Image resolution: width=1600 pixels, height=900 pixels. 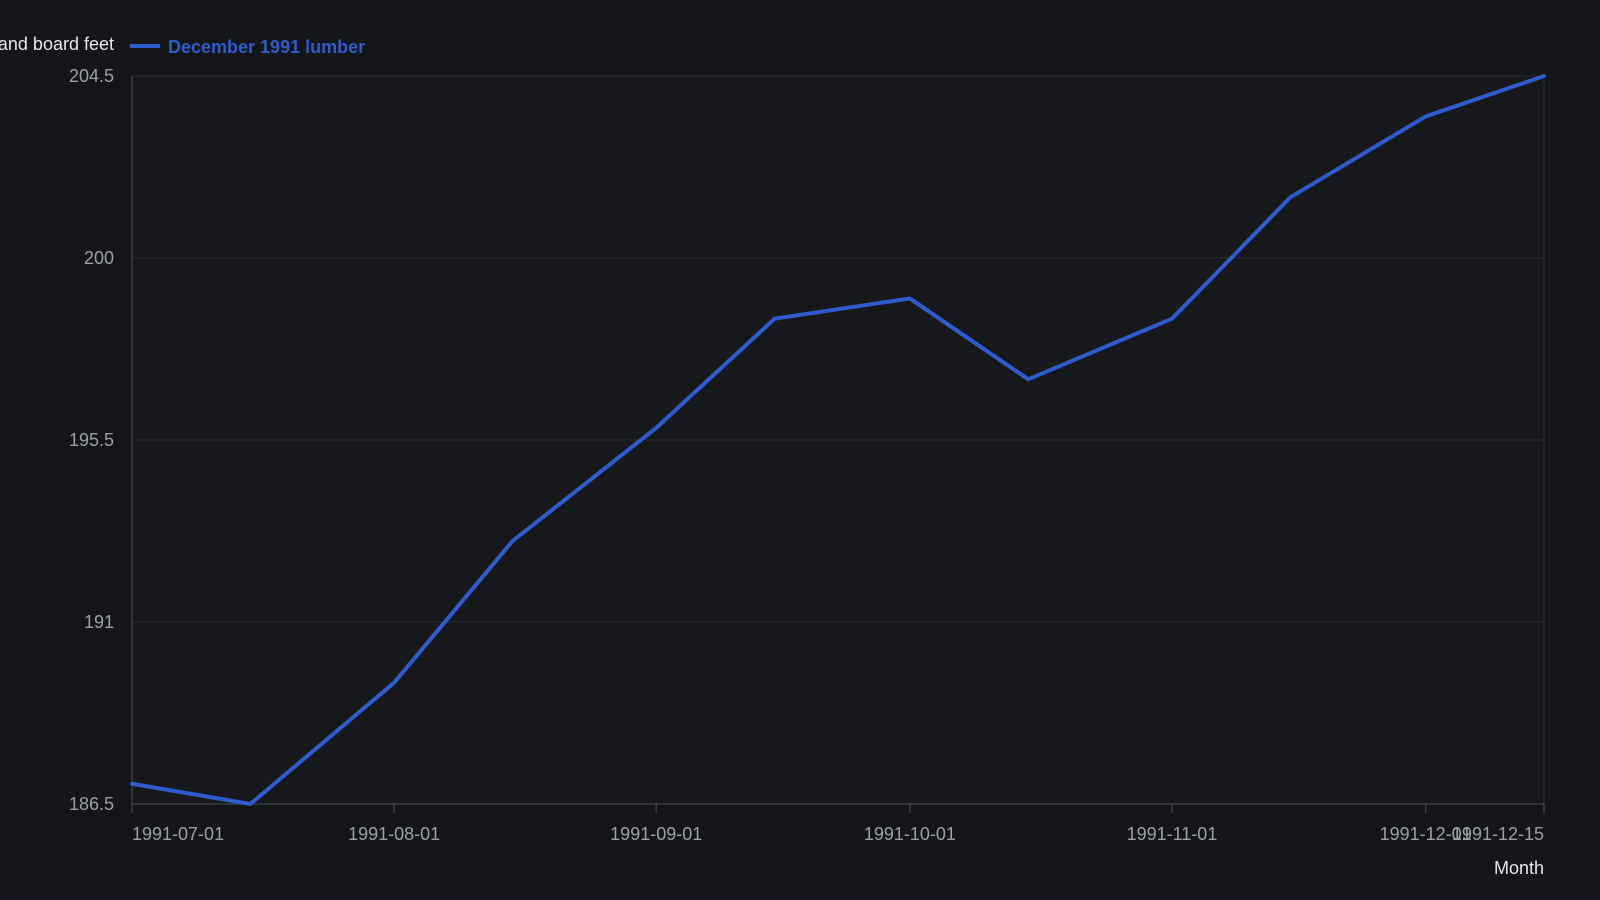 What do you see at coordinates (1498, 834) in the screenshot?
I see `x-tick-label: 1991-12-15` at bounding box center [1498, 834].